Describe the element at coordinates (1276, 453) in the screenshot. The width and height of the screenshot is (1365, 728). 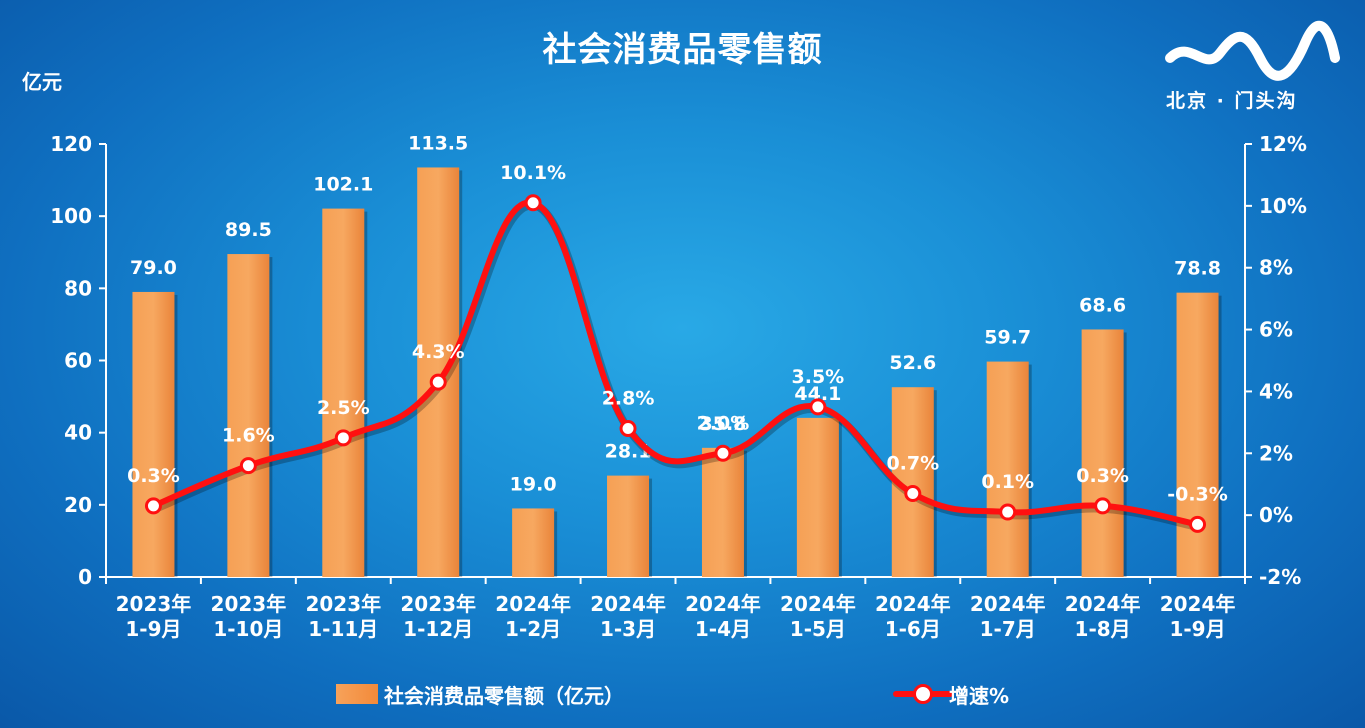
I see `right-tick-label: 2%` at that location.